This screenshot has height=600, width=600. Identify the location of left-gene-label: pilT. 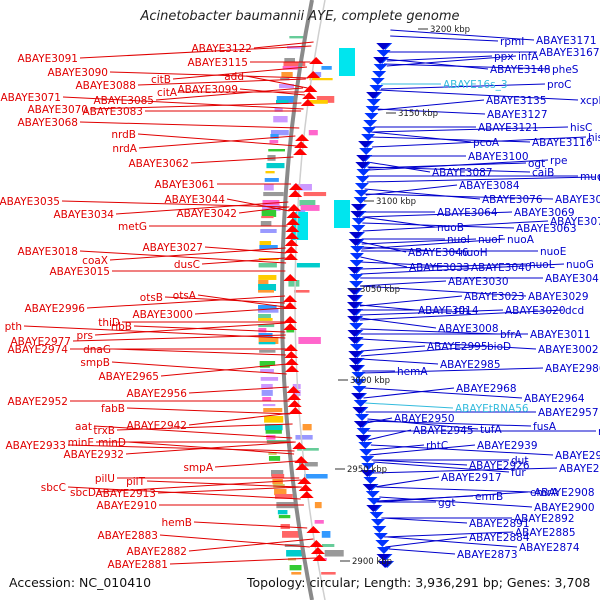
(135, 482).